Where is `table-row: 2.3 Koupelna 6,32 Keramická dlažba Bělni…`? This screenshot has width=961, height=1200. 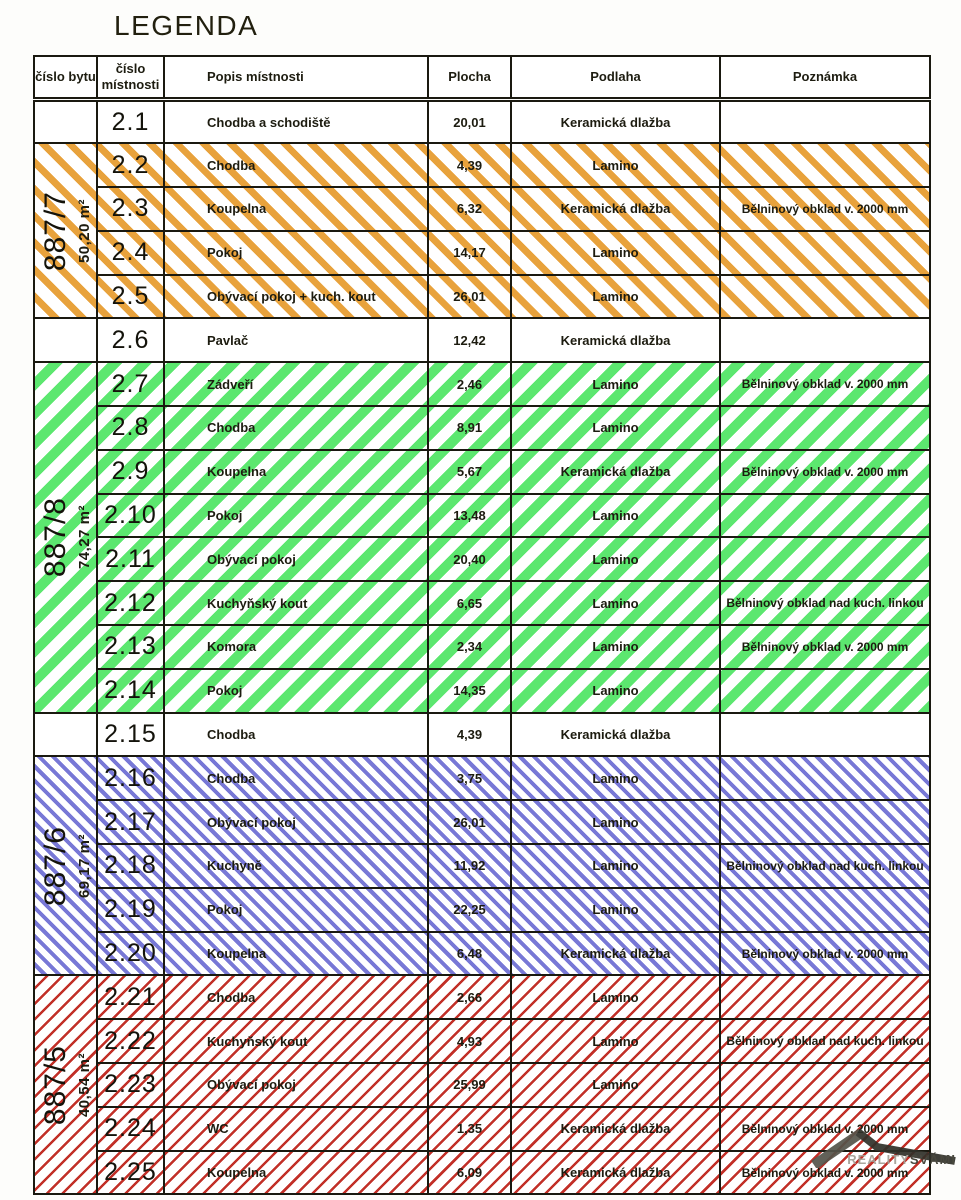
table-row: 2.3 Koupelna 6,32 Keramická dlažba Bělni… is located at coordinates (482, 209).